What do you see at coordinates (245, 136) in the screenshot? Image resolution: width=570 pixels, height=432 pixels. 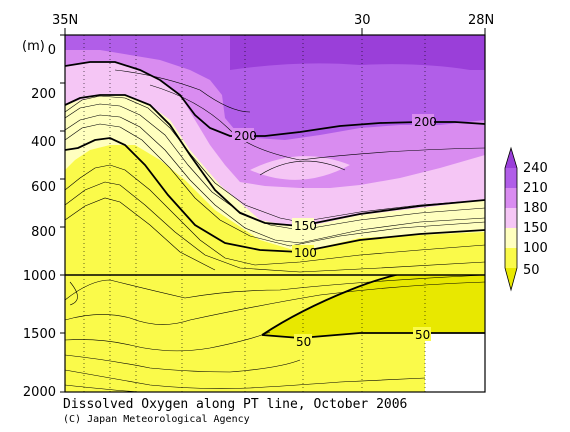 I see `contour-label-200-a: 200` at bounding box center [245, 136].